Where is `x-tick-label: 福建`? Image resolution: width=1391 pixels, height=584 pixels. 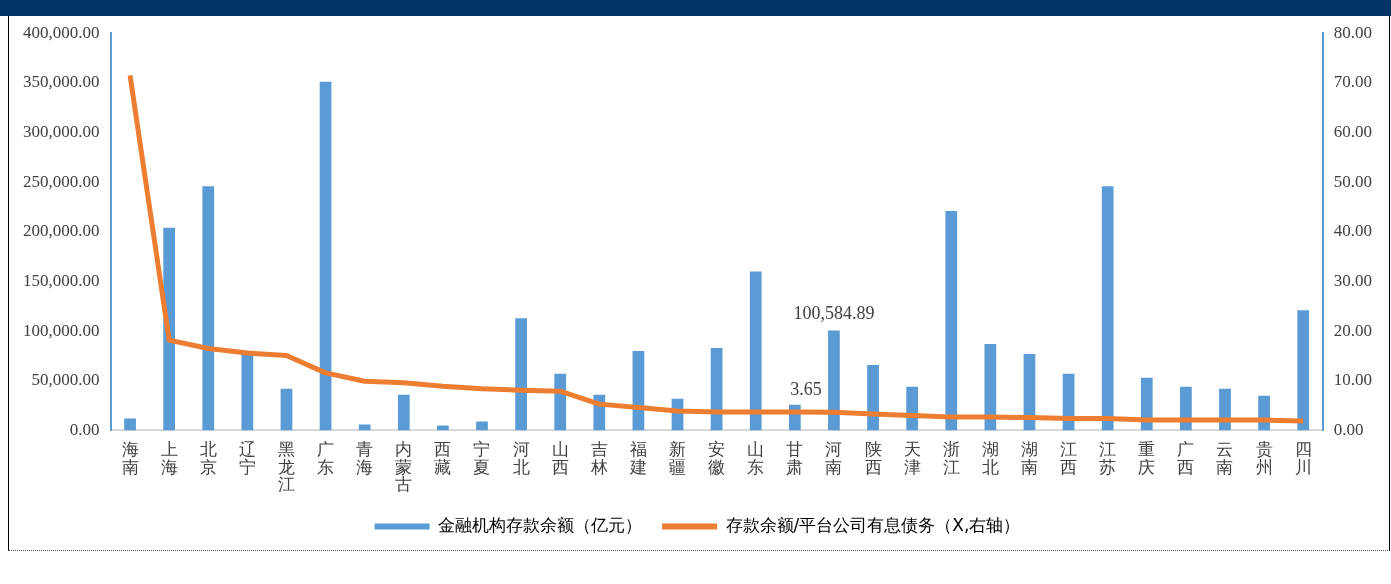 x-tick-label: 福建 is located at coordinates (637, 457).